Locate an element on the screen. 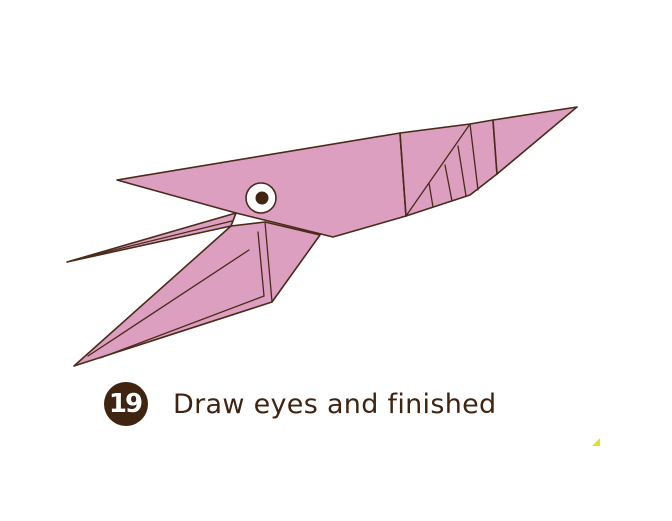 Image resolution: width=672 pixels, height=521 pixels. step-instruction-text: Draw eyes and finished is located at coordinates (335, 404).